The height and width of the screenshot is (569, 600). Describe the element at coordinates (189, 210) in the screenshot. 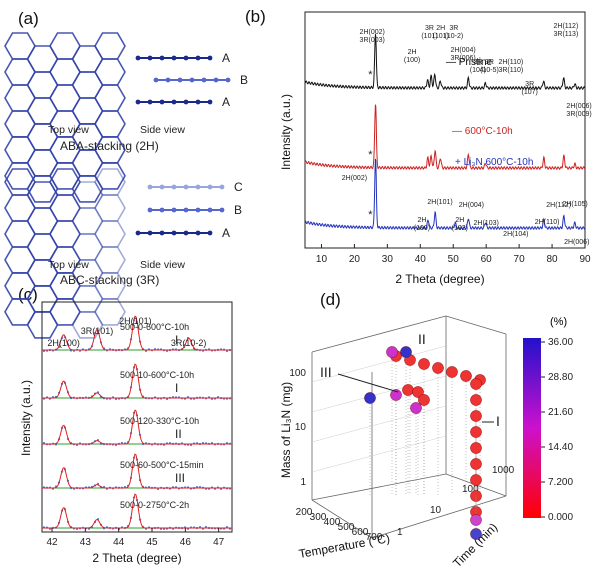

I see `abc-side-view-layers: CBA` at that location.